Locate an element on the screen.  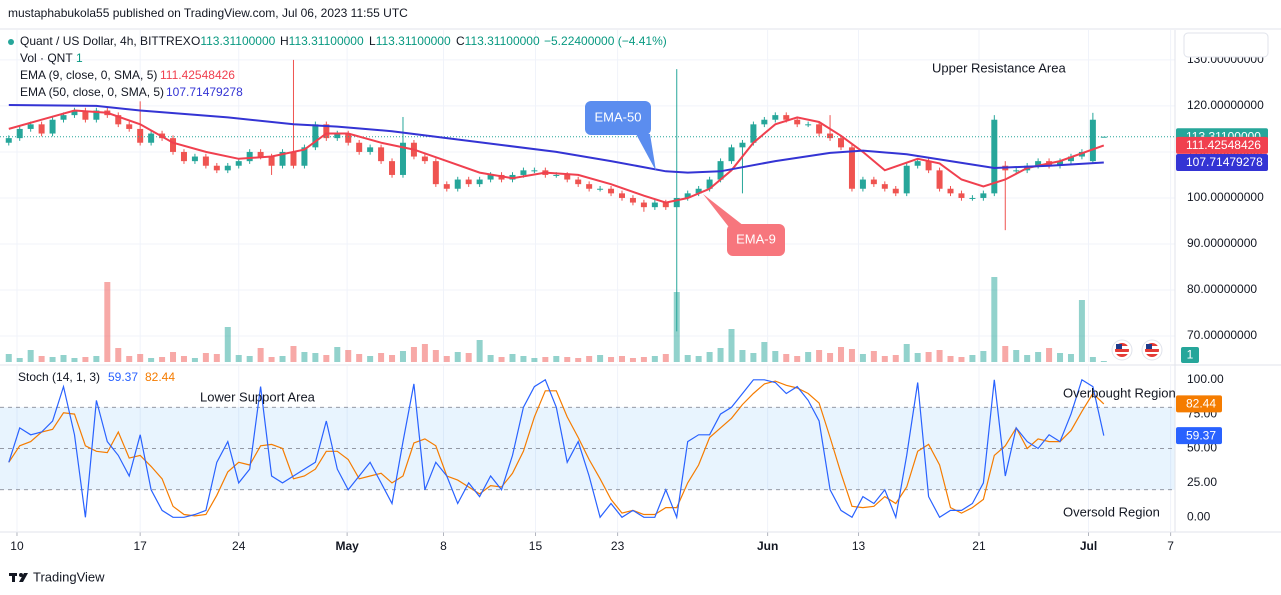
x-tick-label: 7 is located at coordinates (1170, 546).